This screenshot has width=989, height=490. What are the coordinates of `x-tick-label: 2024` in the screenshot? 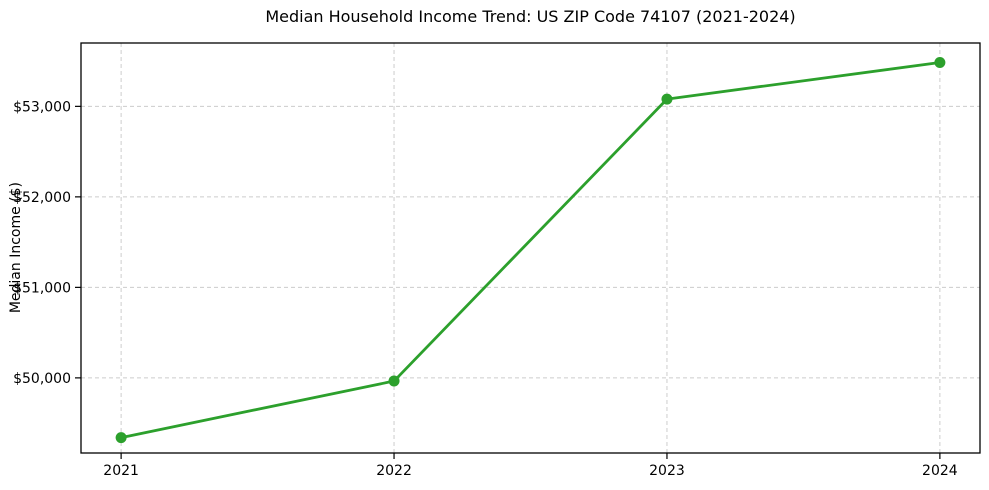 It's located at (940, 471).